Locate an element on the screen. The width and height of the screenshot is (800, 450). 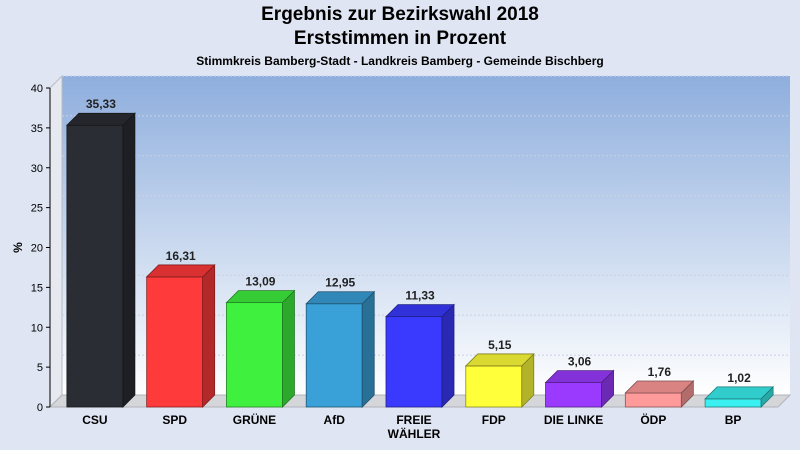
data-label: 13,09 is located at coordinates (260, 282).